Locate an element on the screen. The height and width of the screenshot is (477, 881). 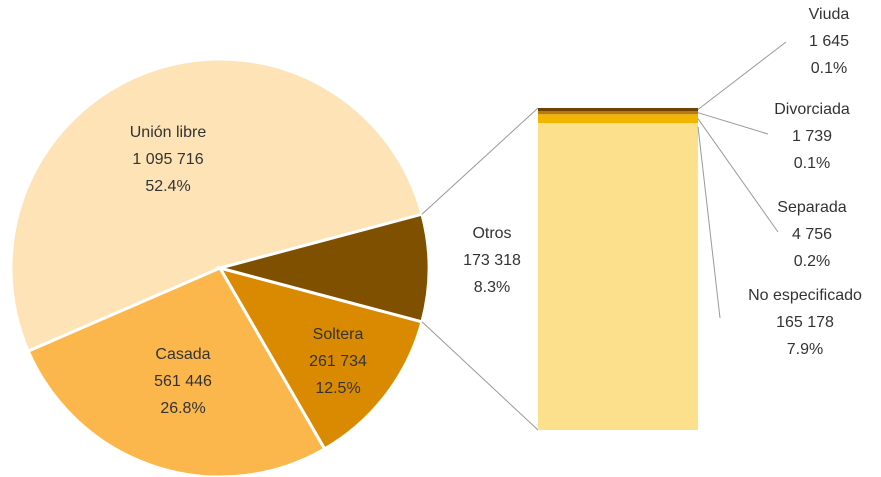
slice-value: 561 446 is located at coordinates (183, 381).